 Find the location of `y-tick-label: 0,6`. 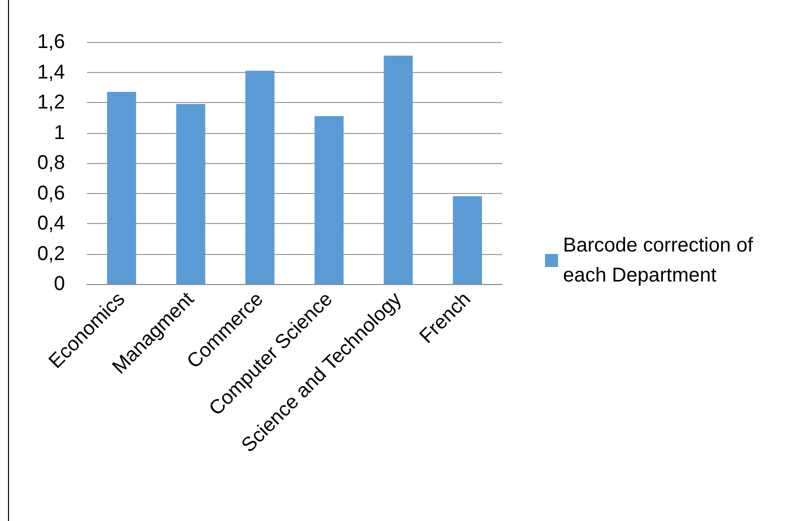

y-tick-label: 0,6 is located at coordinates (51, 193).